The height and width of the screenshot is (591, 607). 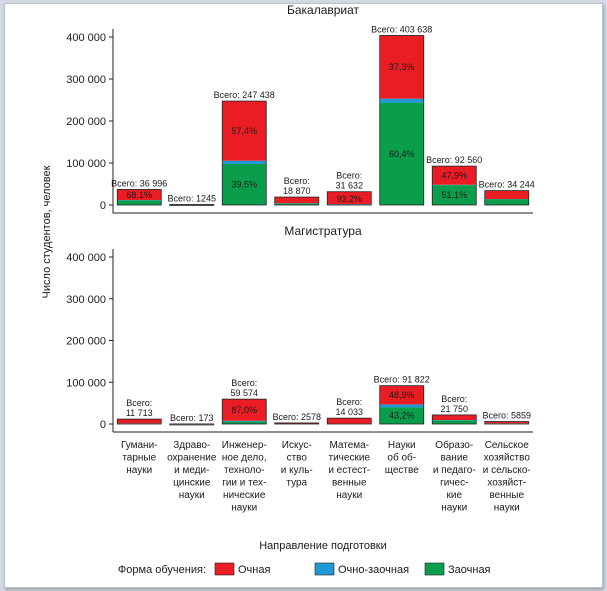 I want to click on category-label: тические, so click(x=350, y=458).